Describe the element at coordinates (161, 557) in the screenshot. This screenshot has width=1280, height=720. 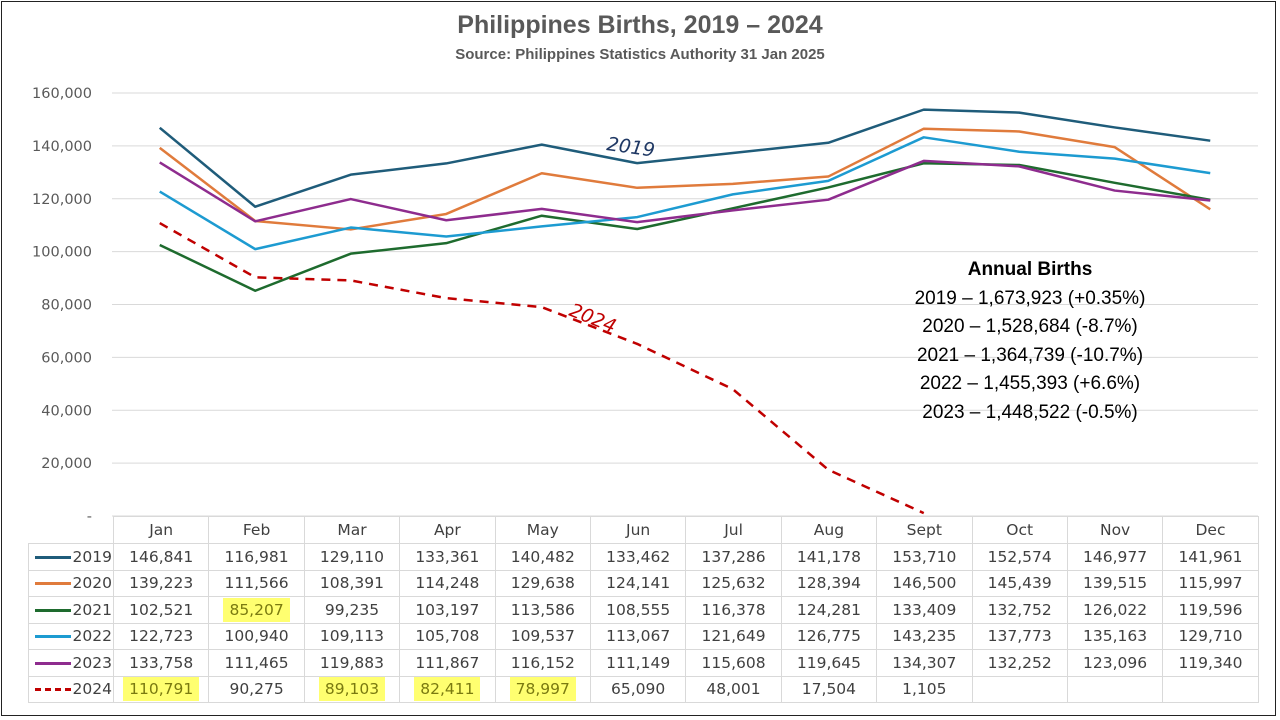
I see `table-cell: 146,841` at that location.